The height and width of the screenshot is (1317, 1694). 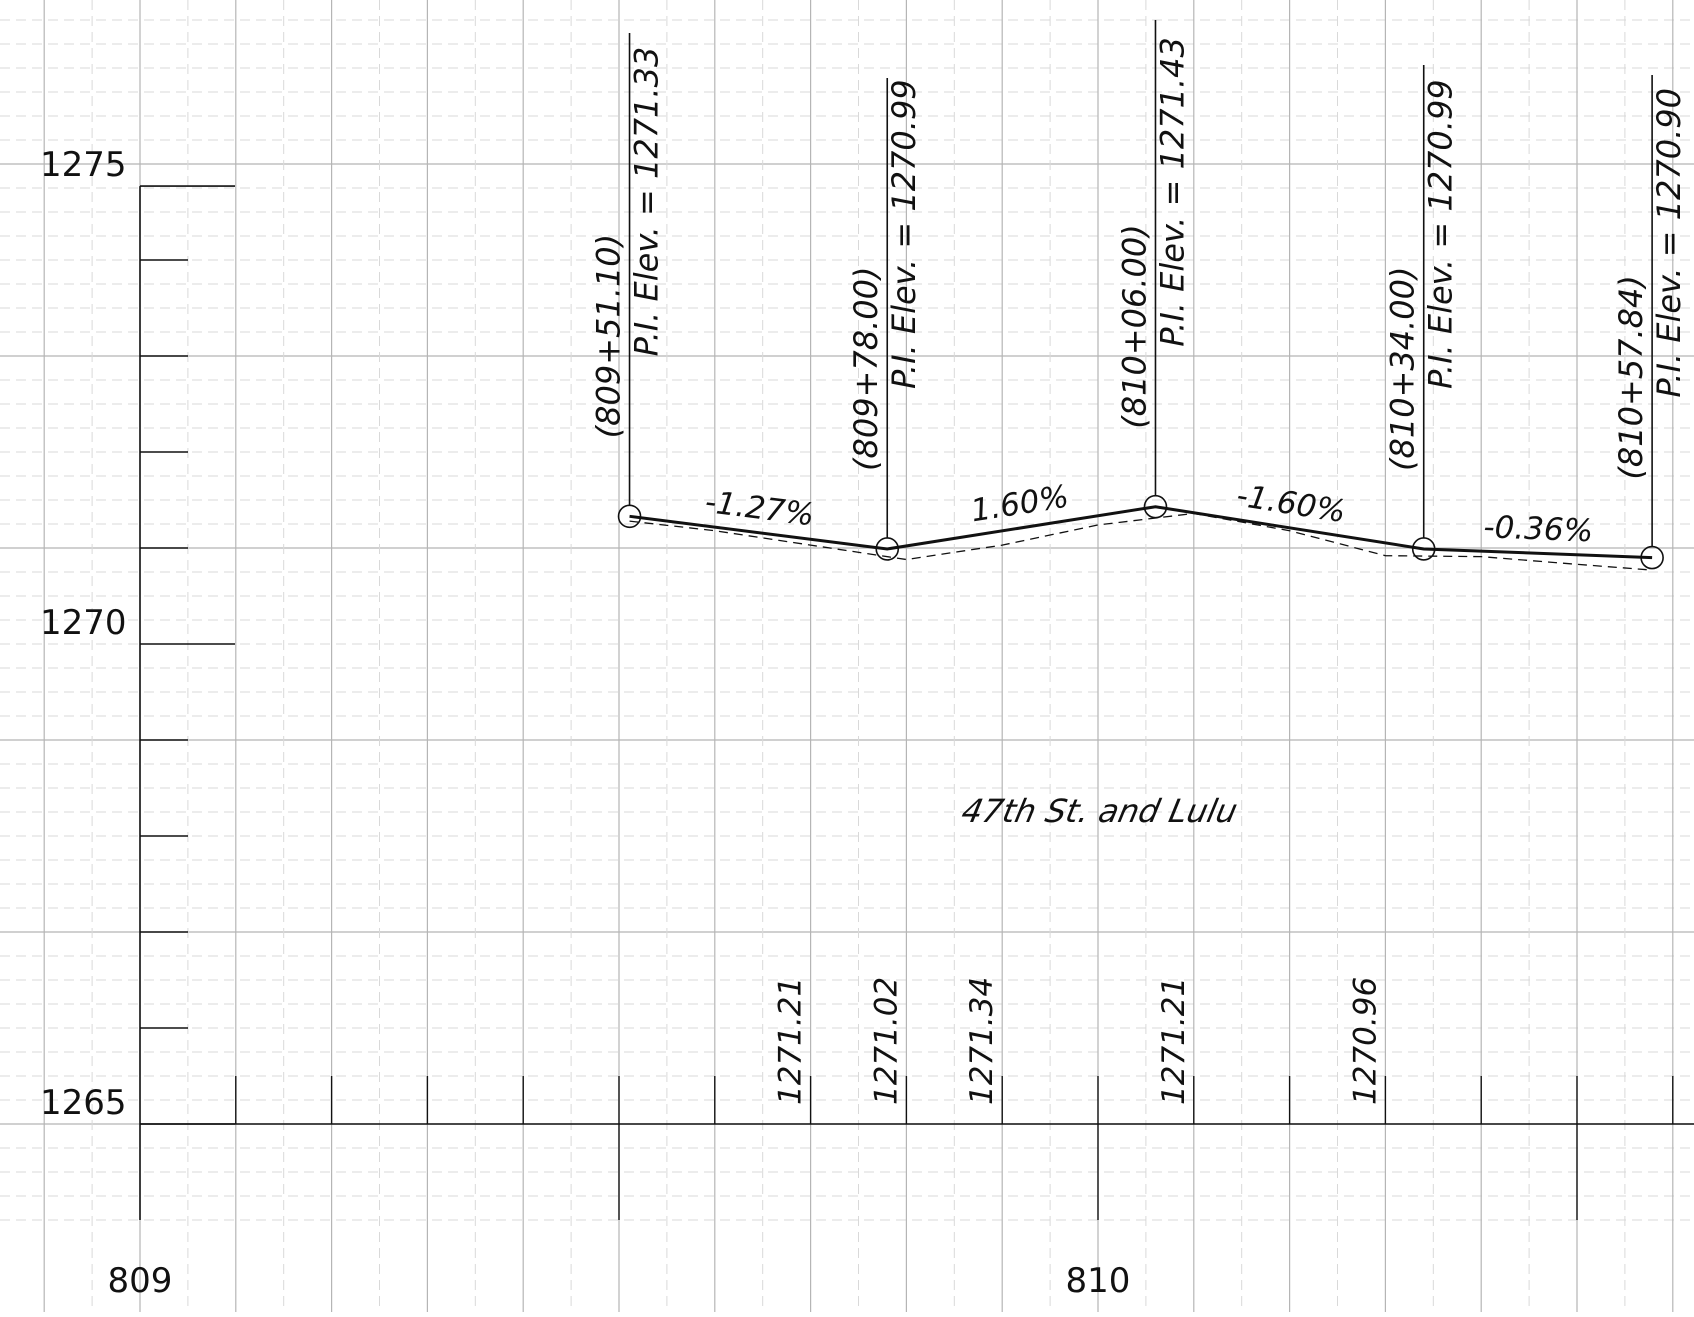 What do you see at coordinates (1365, 1041) in the screenshot?
I see `ground-elevation-label: 1270.96` at bounding box center [1365, 1041].